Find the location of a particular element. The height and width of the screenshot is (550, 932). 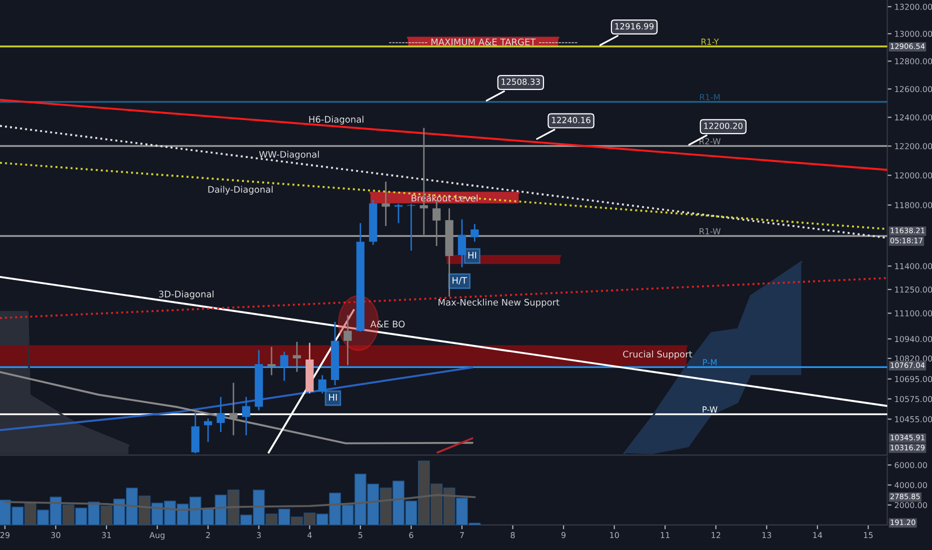

y-tick-label: 12400.00 is located at coordinates (913, 117).